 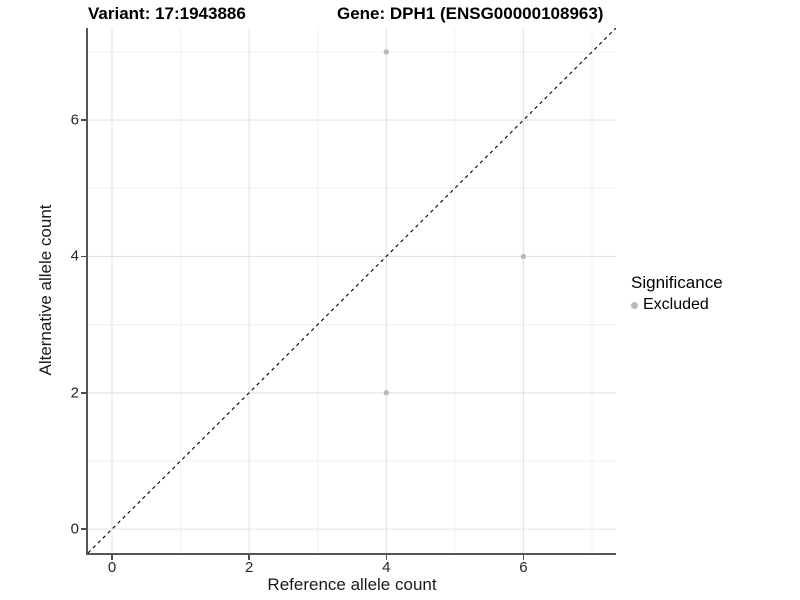 What do you see at coordinates (386, 567) in the screenshot?
I see `x-tick-label: 4` at bounding box center [386, 567].